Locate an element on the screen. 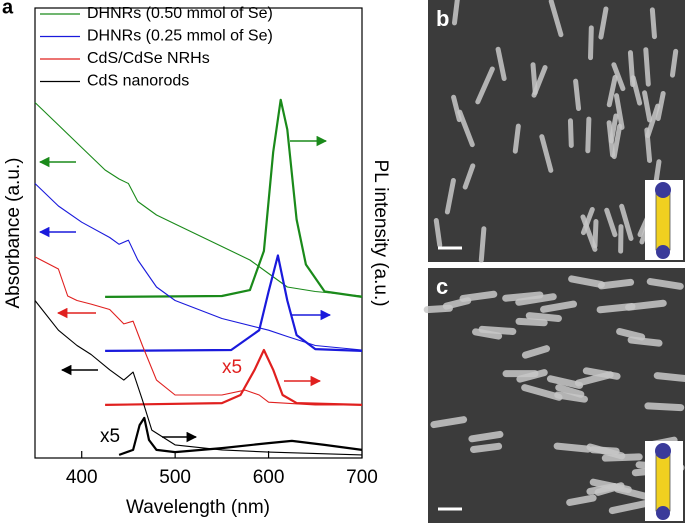 The image size is (685, 523). y2-axis-label: PL intensity (a.u.) is located at coordinates (380, 232).